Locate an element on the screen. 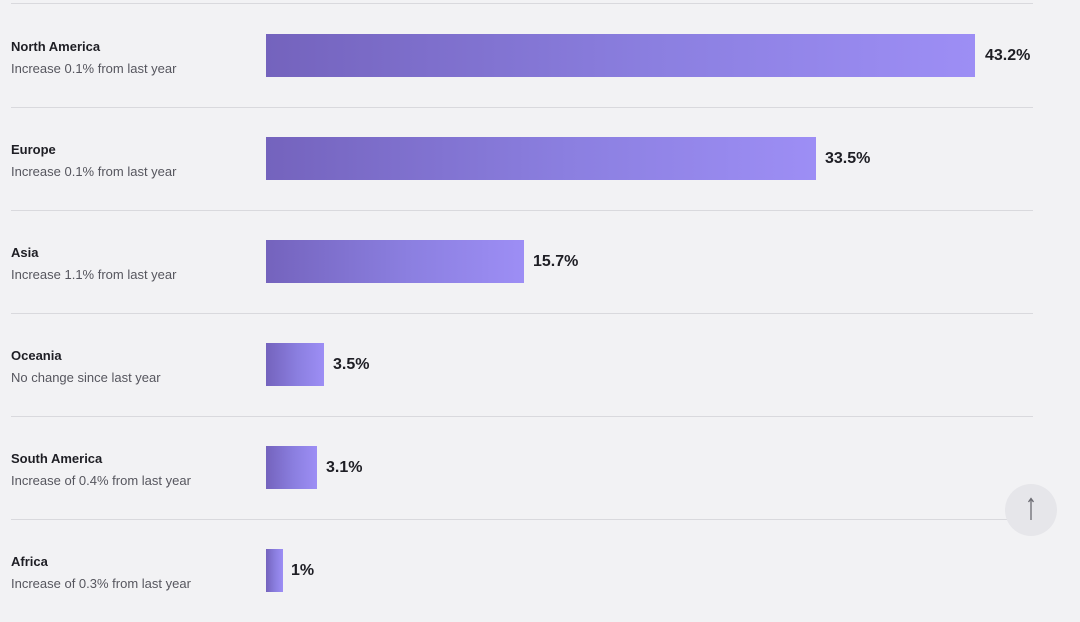  scroll-to-top-button is located at coordinates (1031, 510).